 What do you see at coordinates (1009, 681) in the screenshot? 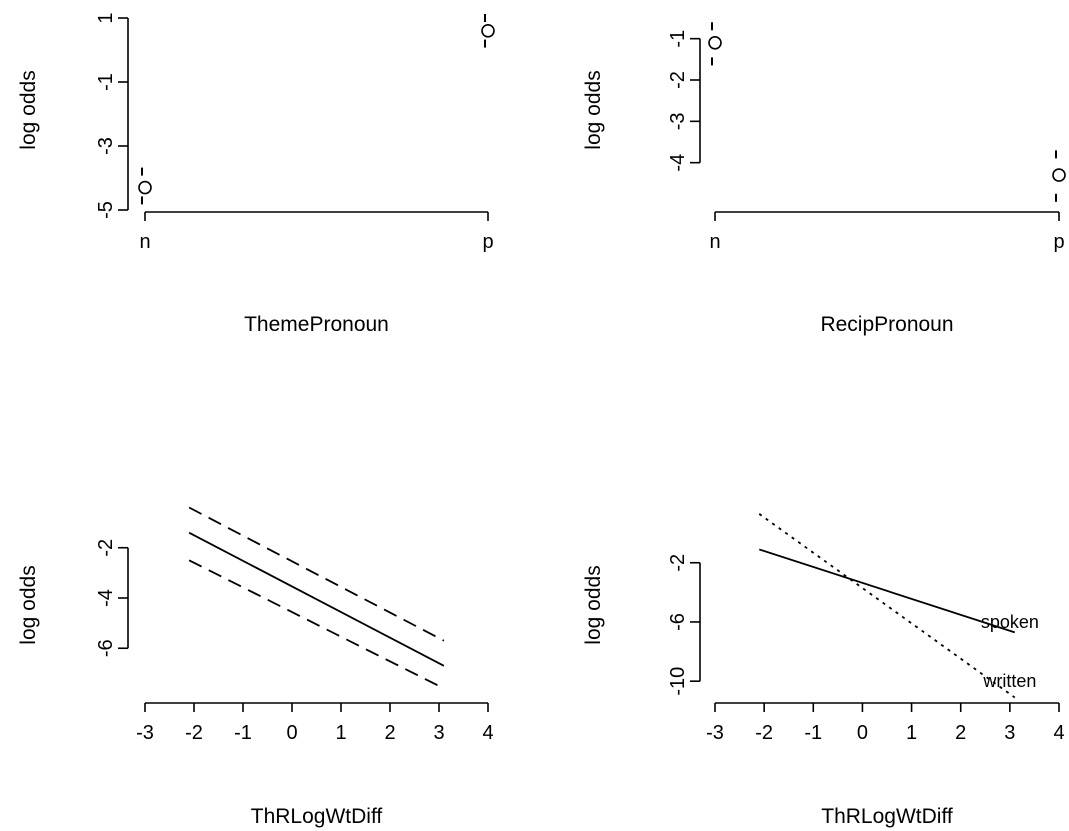
I see `line-label: written` at bounding box center [1009, 681].